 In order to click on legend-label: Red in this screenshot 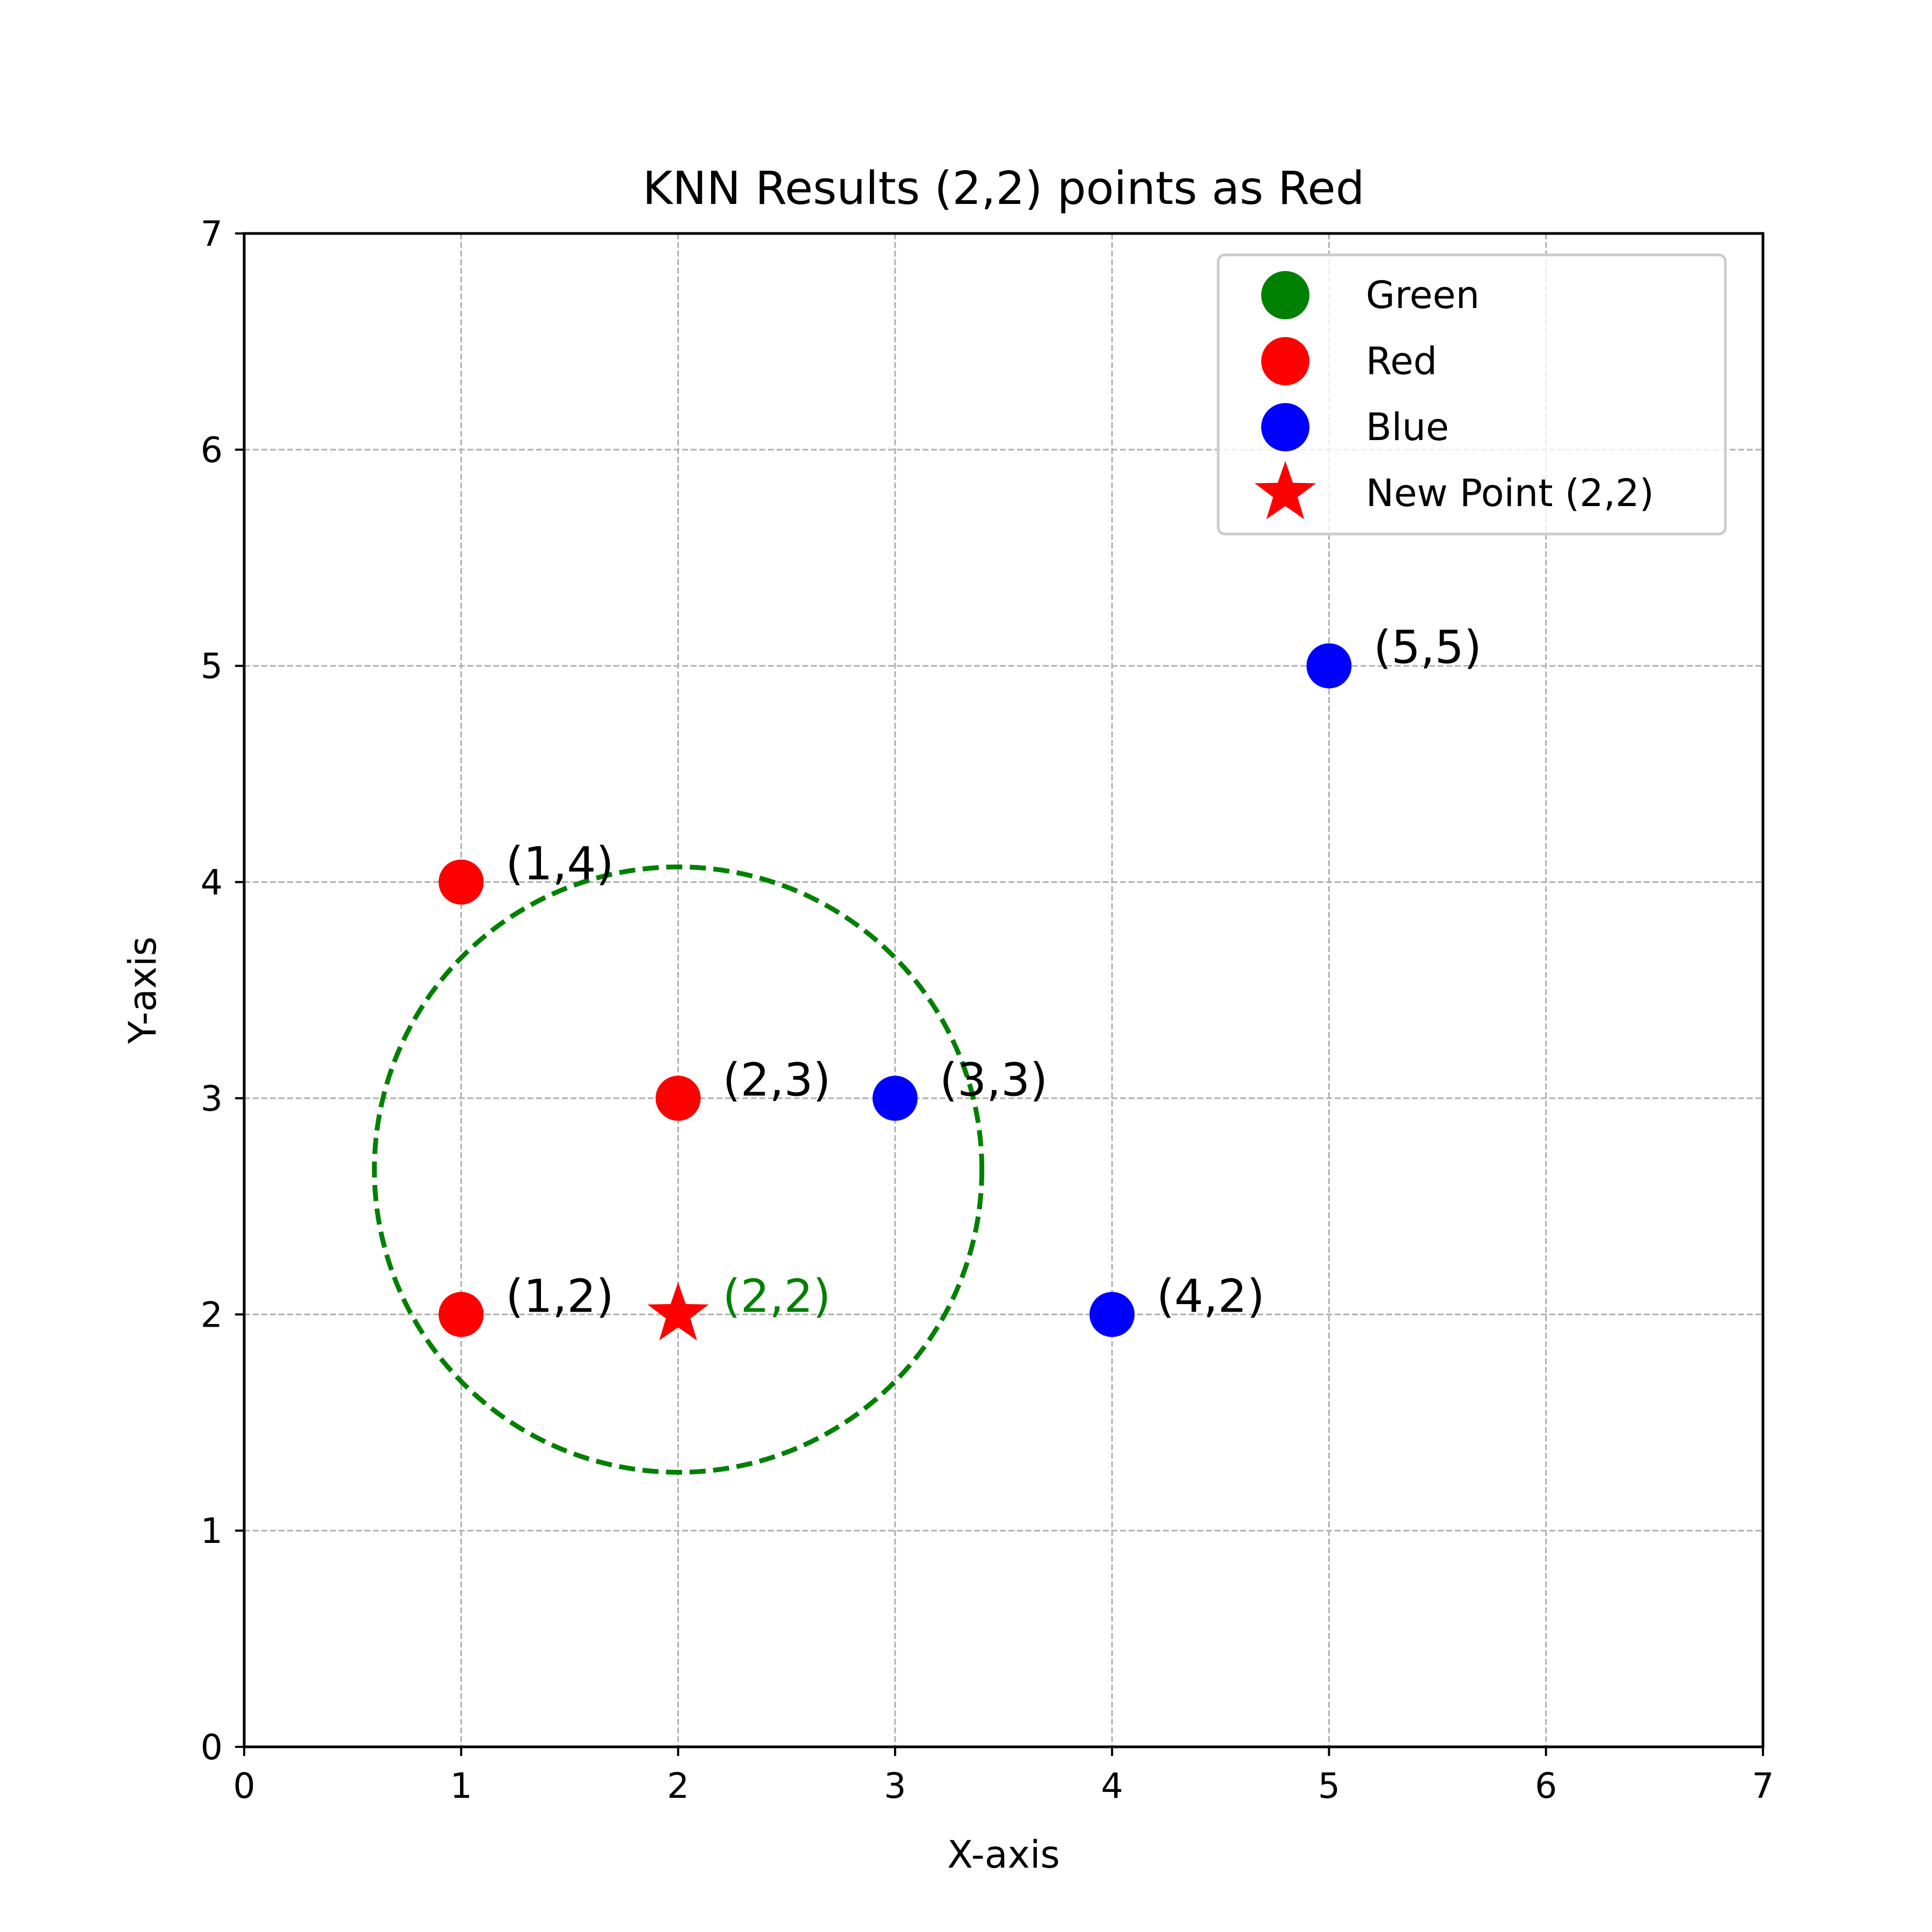, I will do `click(1401, 361)`.